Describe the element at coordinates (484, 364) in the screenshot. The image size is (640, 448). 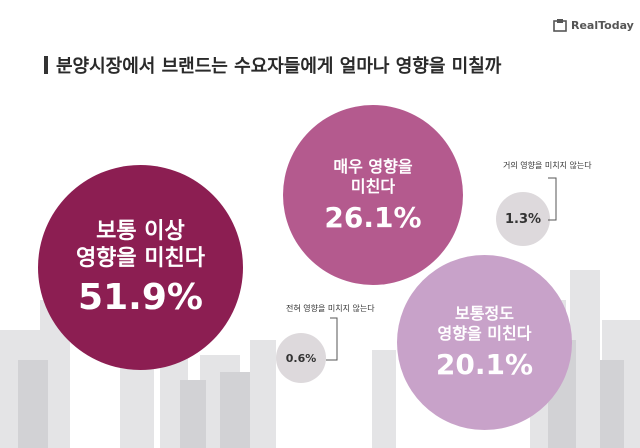
I see `value-label: 20.1%` at that location.